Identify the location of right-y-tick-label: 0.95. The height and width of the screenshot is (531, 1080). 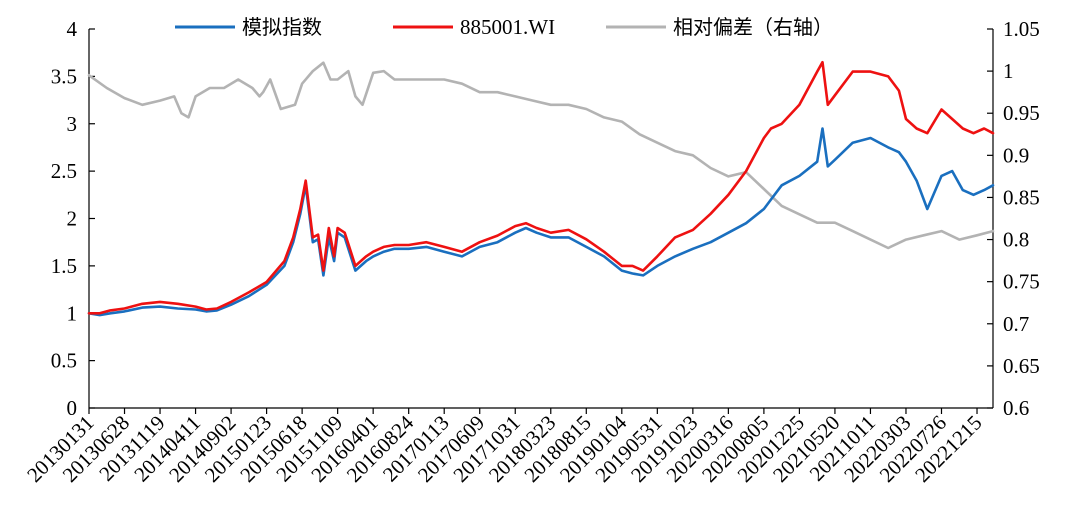
(1021, 113).